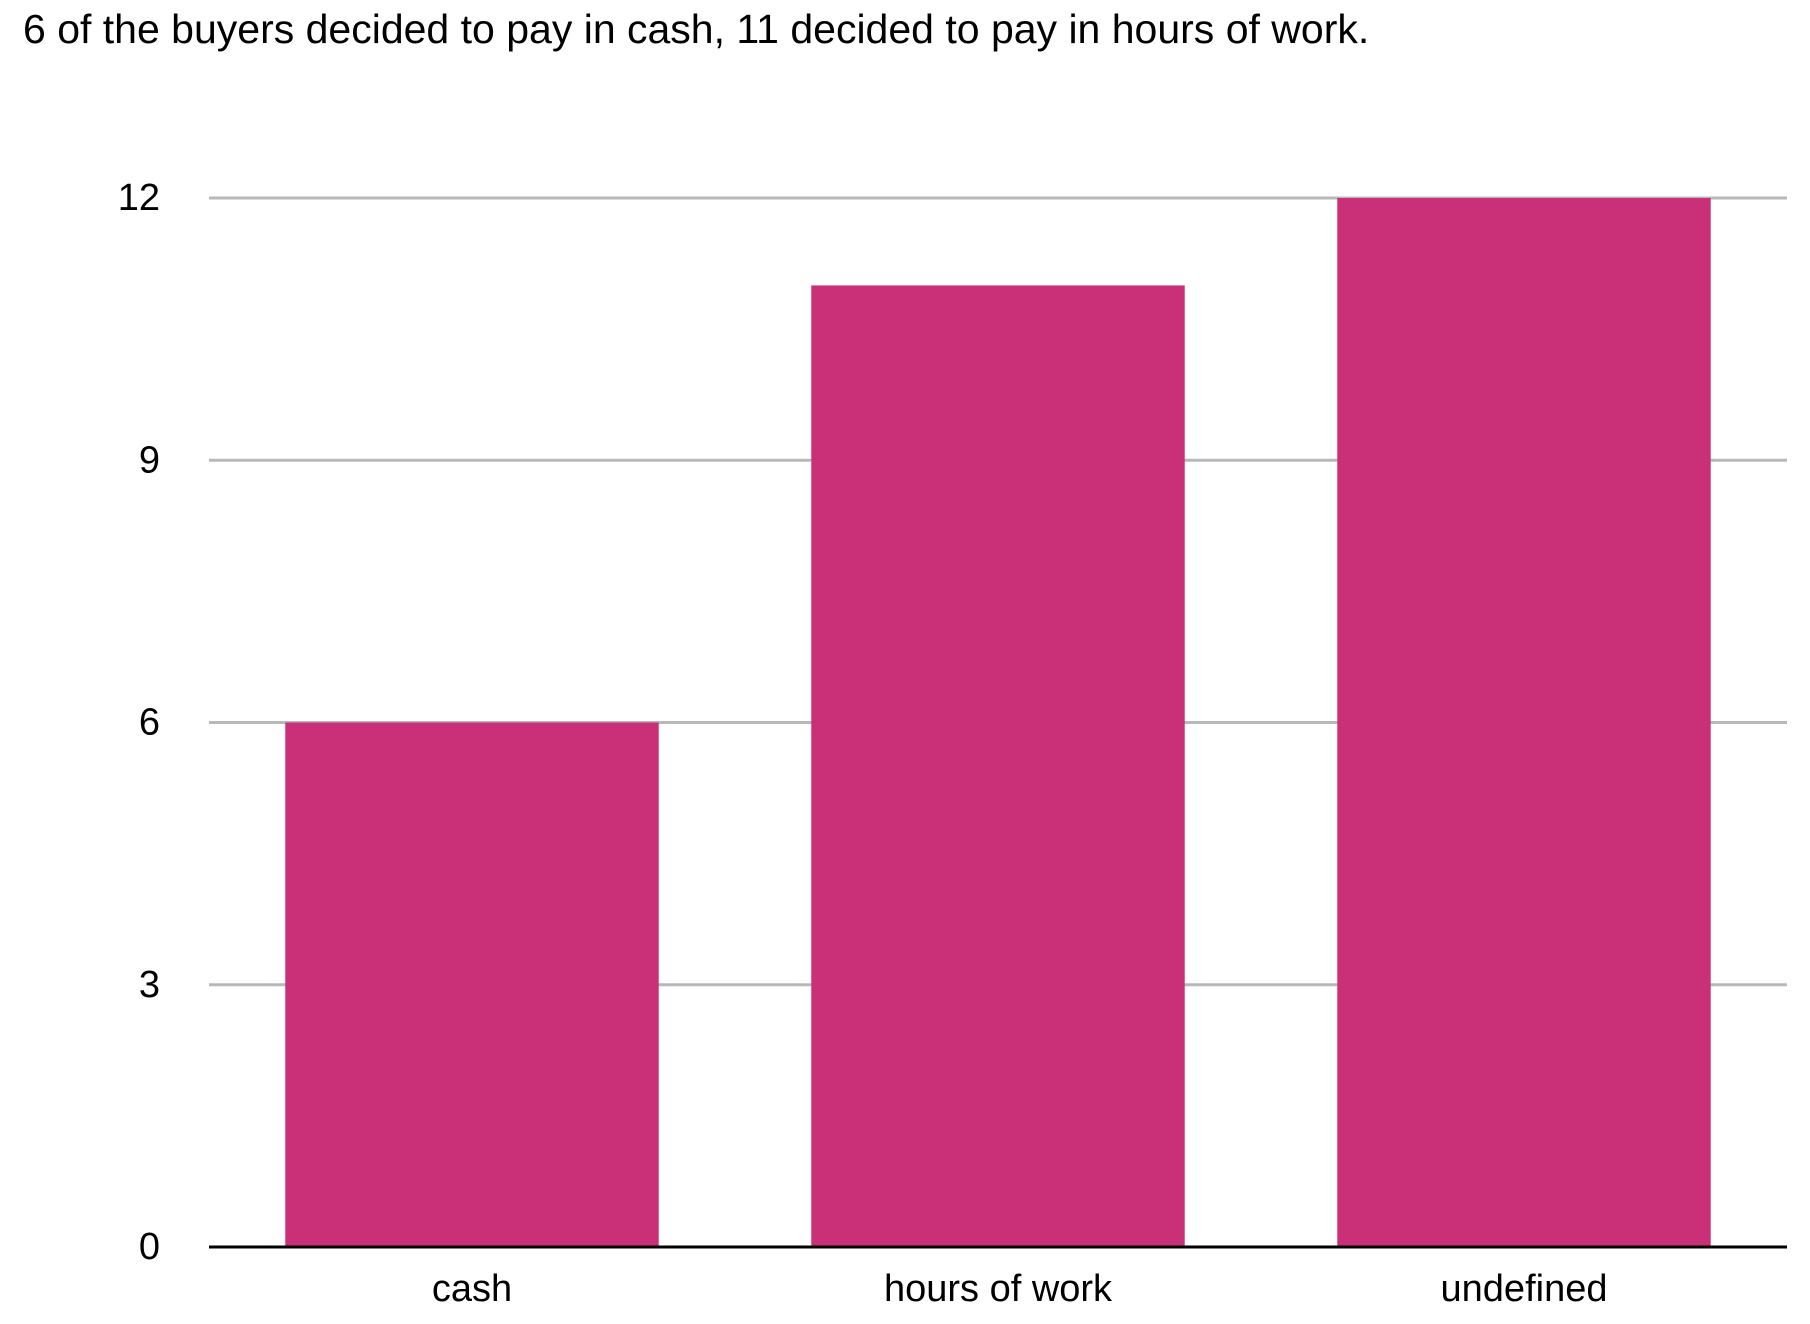 This screenshot has width=1810, height=1324. What do you see at coordinates (998, 1289) in the screenshot?
I see `x-tick-label: hours of work` at bounding box center [998, 1289].